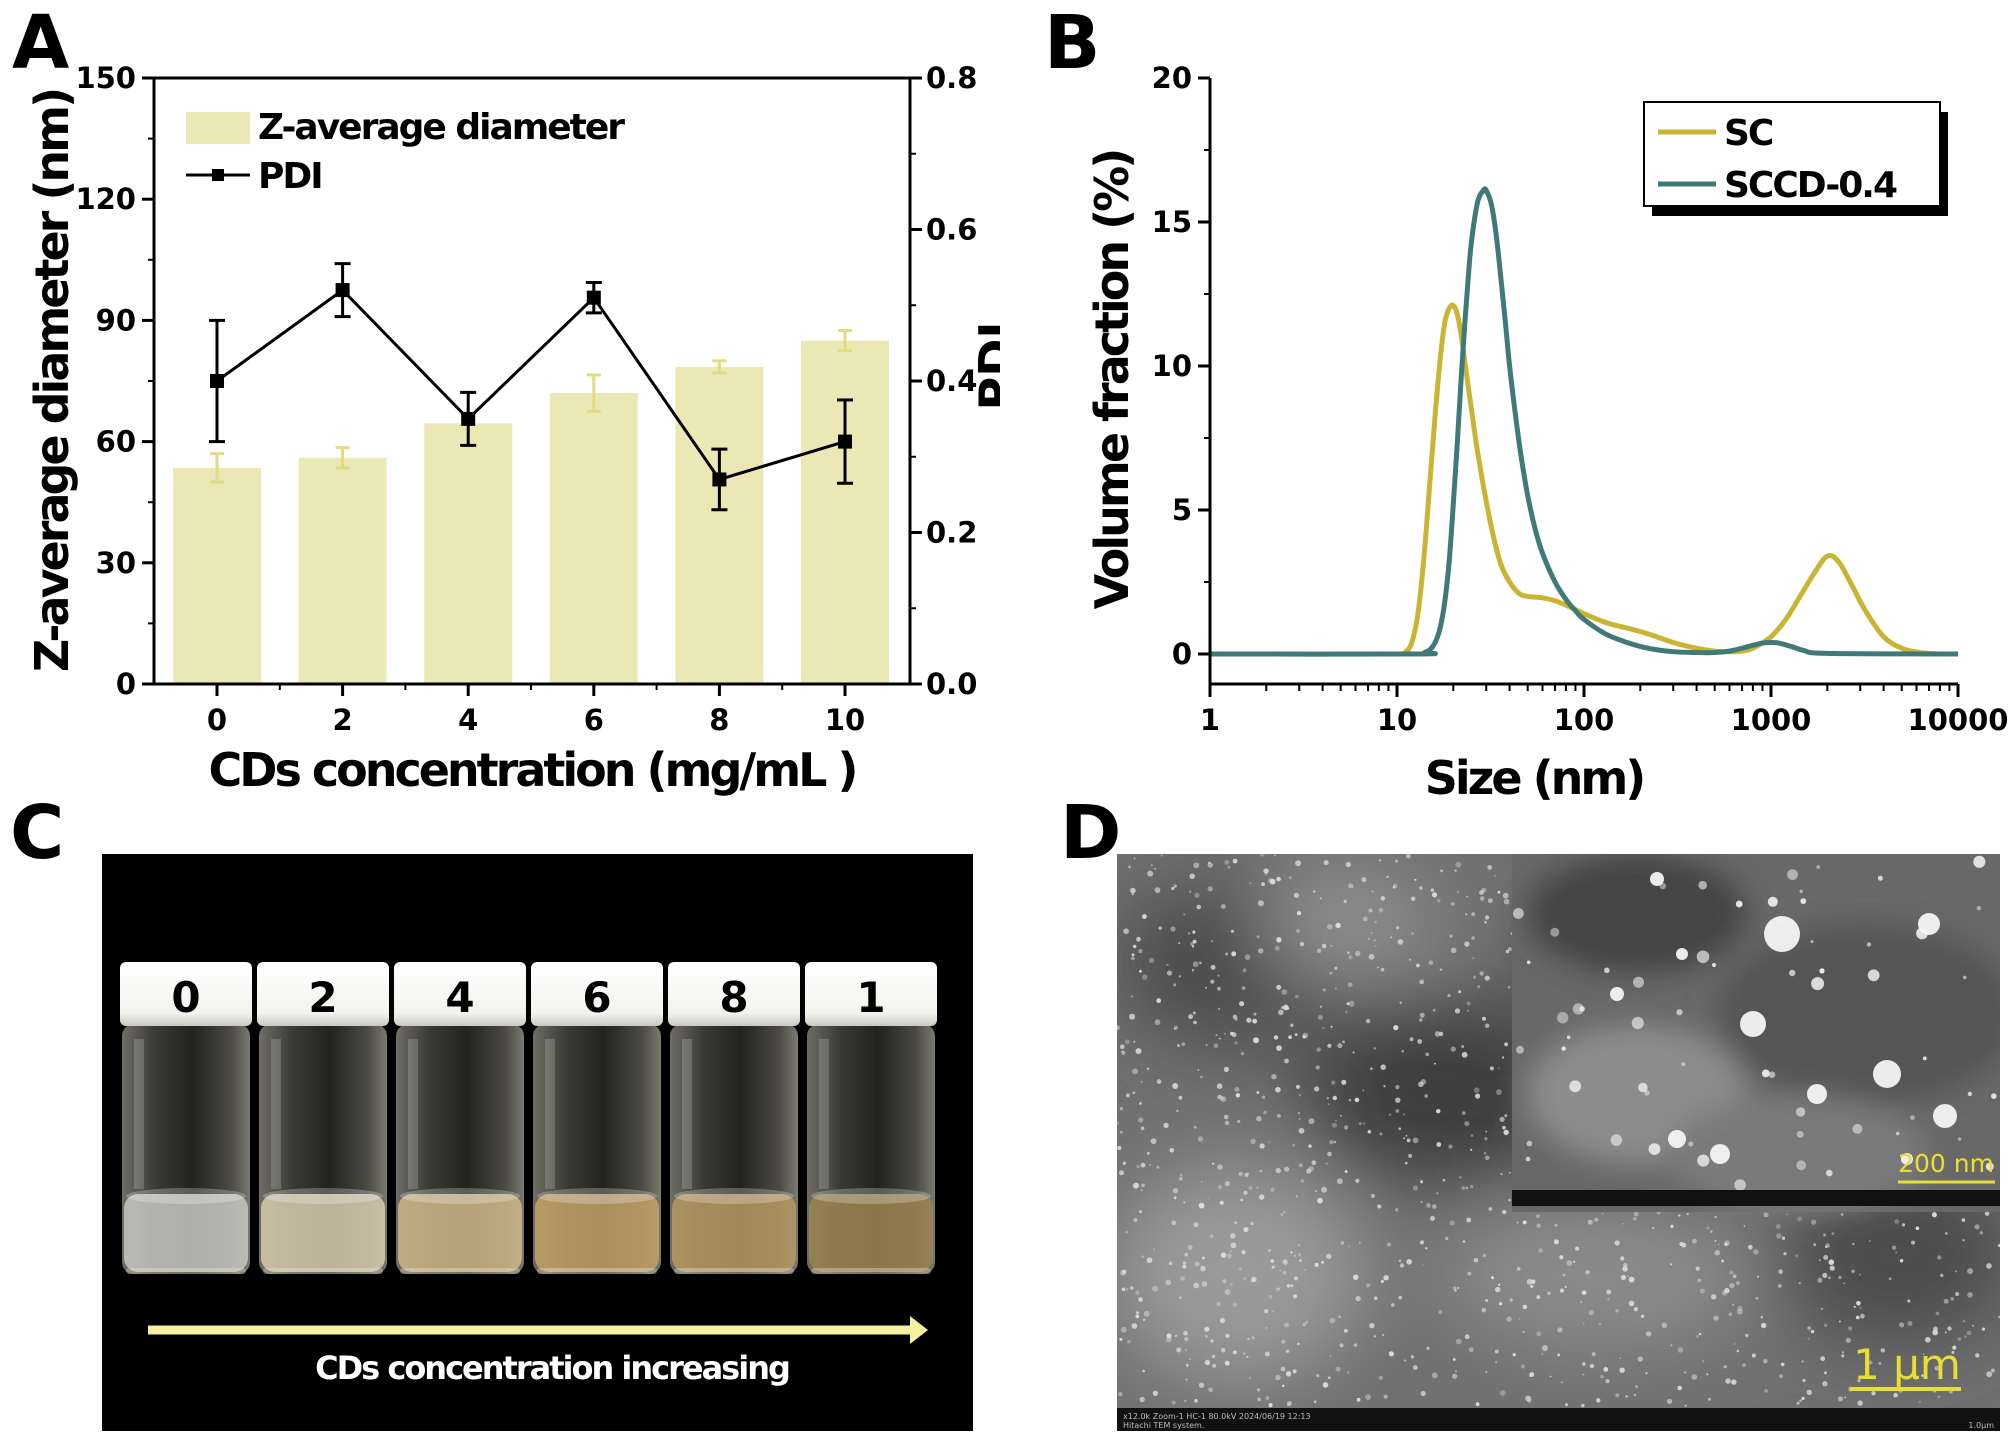 The image size is (2008, 1437). I want to click on y-tick-30: 30, so click(116, 563).